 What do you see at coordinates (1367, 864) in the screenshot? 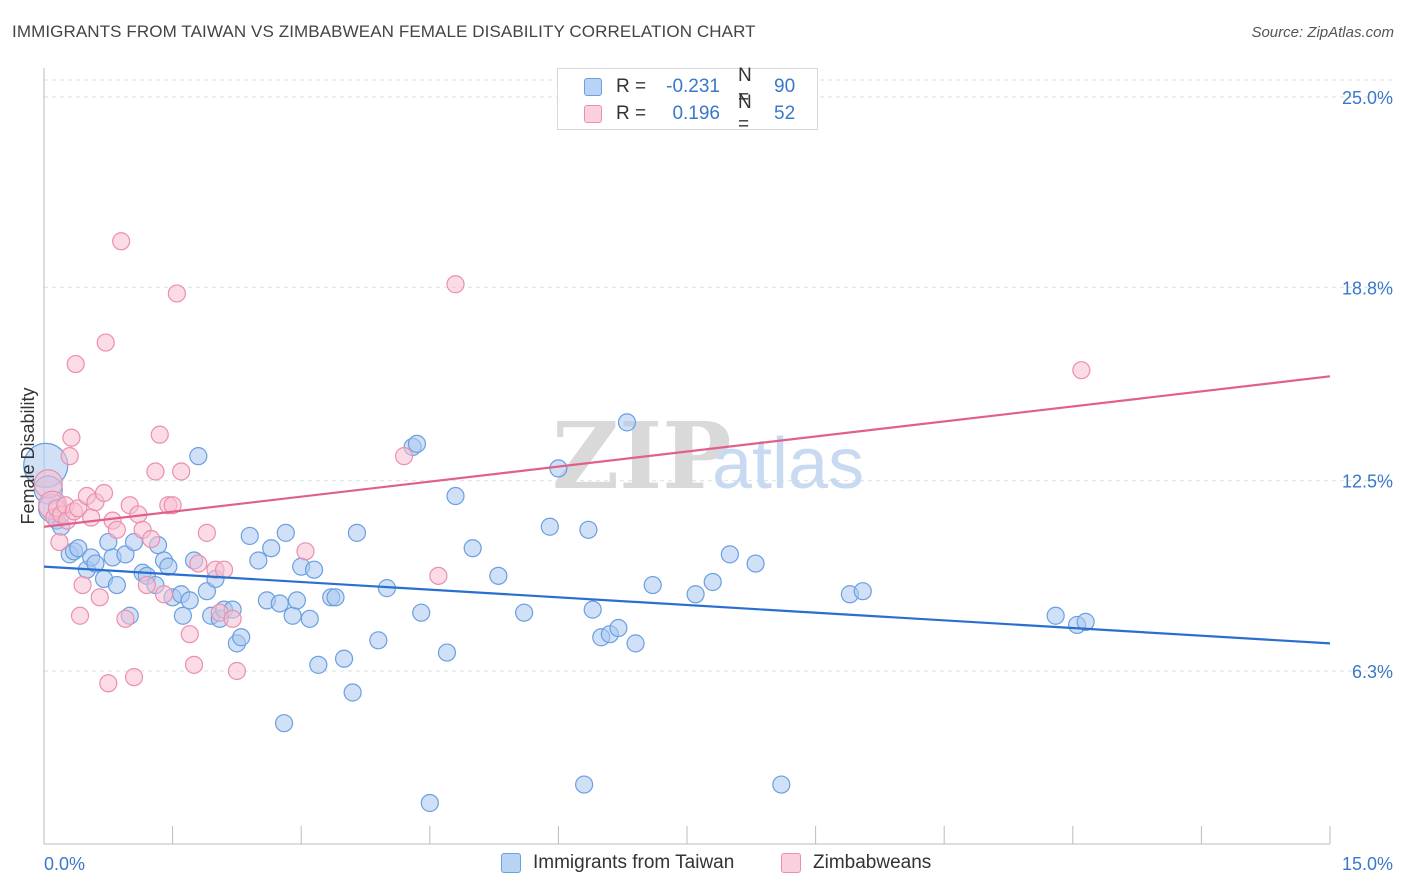
I see `x-tick-label: 15.0%` at bounding box center [1367, 864].